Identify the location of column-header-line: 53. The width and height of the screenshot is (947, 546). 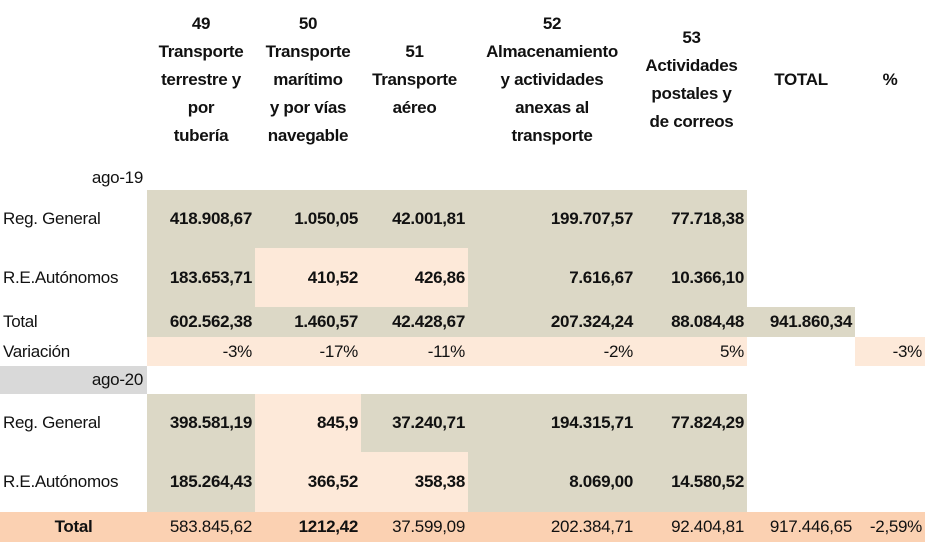
(691, 37).